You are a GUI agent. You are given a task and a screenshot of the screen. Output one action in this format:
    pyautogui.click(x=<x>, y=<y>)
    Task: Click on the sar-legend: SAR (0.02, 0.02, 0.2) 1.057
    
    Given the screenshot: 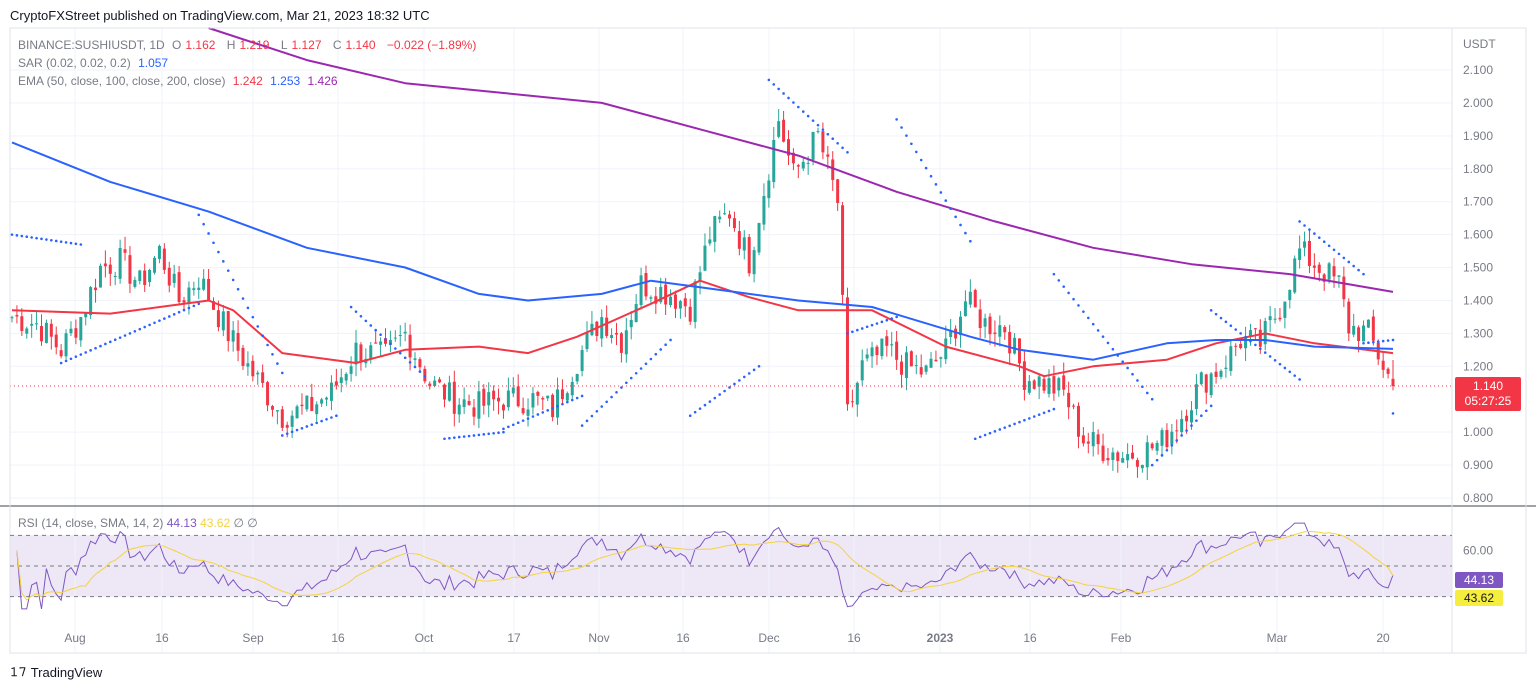 What is the action you would take?
    pyautogui.click(x=95, y=63)
    